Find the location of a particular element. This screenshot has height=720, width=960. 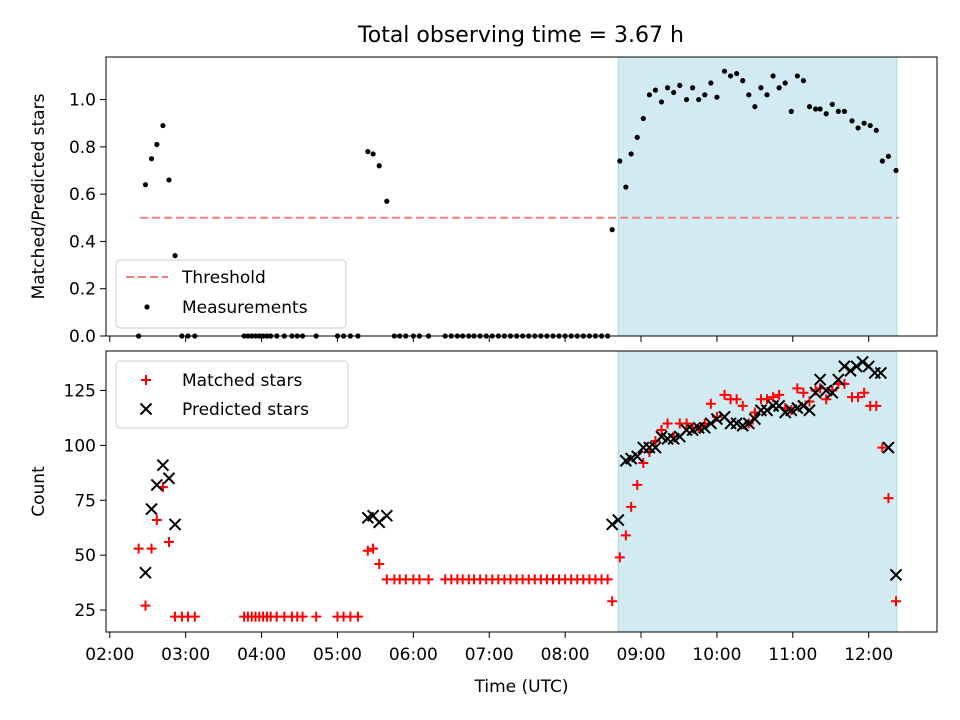

legend: Threshold Measurements is located at coordinates (231, 294).